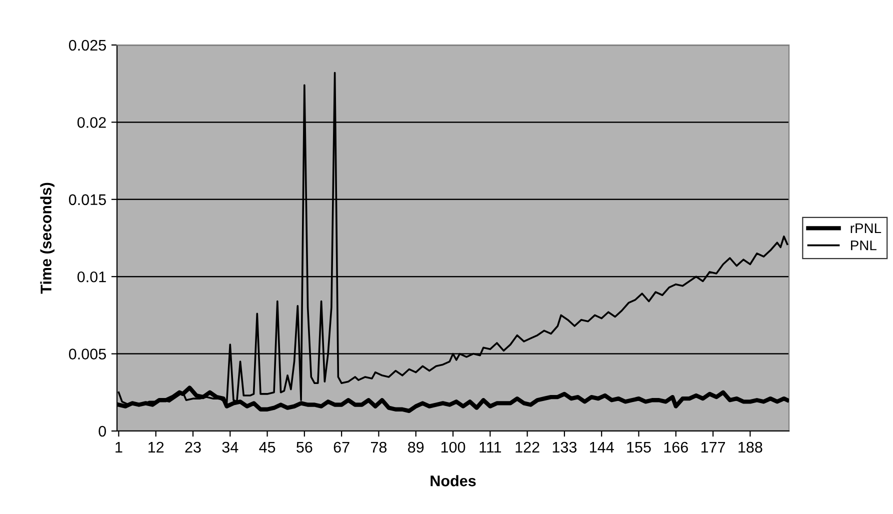 The height and width of the screenshot is (514, 893). What do you see at coordinates (639, 447) in the screenshot?
I see `x-tick-label: 155` at bounding box center [639, 447].